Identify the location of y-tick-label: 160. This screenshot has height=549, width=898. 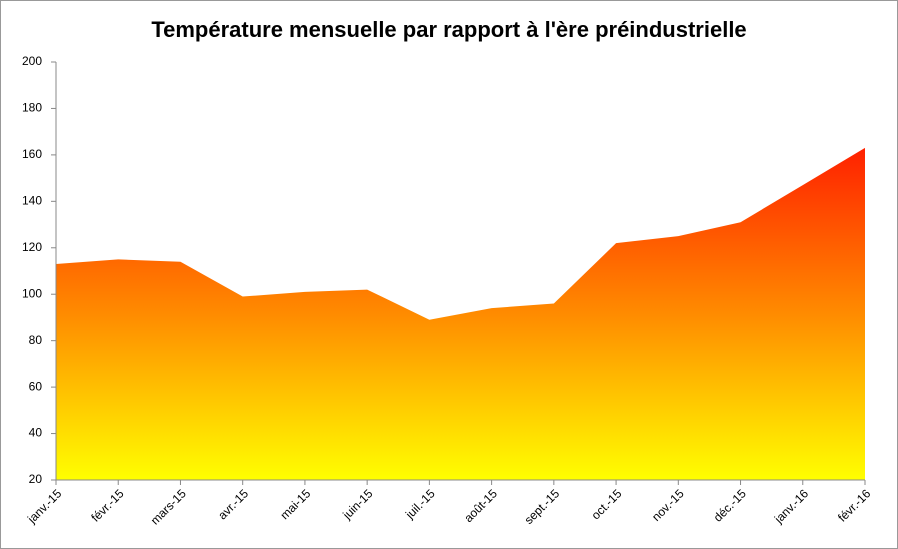
(32, 154).